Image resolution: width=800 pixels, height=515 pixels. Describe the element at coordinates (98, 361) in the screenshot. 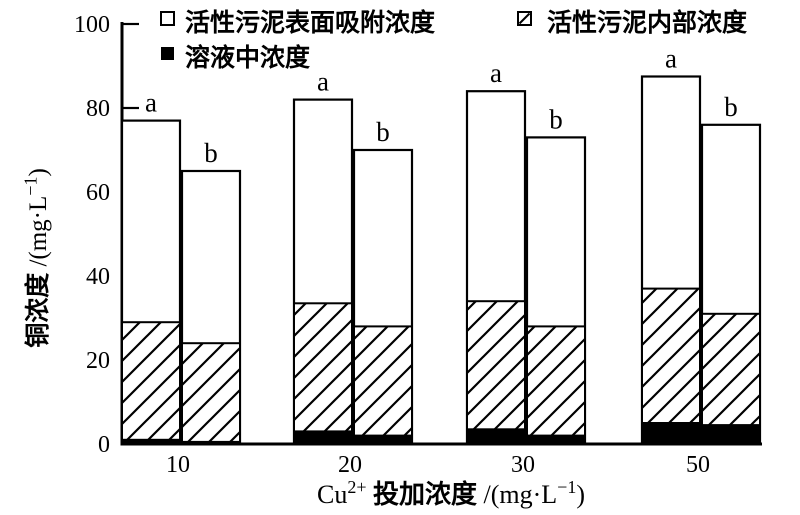

I see `y-tick-label: 20` at that location.